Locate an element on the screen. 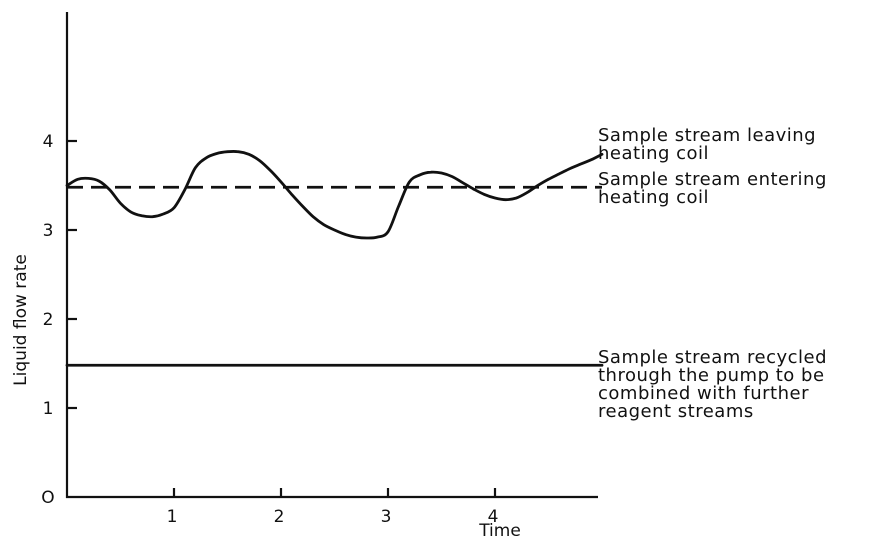  x-tick-label: 2 is located at coordinates (279, 517).